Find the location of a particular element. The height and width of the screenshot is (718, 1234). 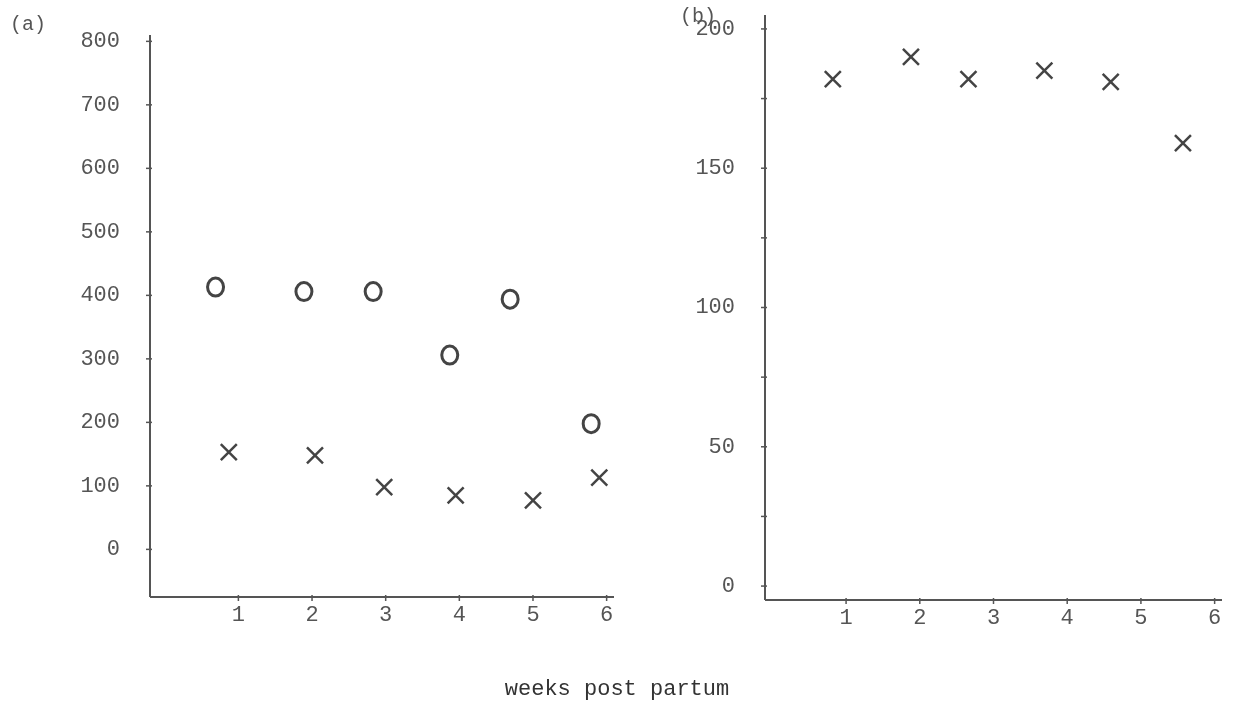

text: weeks post partum is located at coordinates (617, 689).